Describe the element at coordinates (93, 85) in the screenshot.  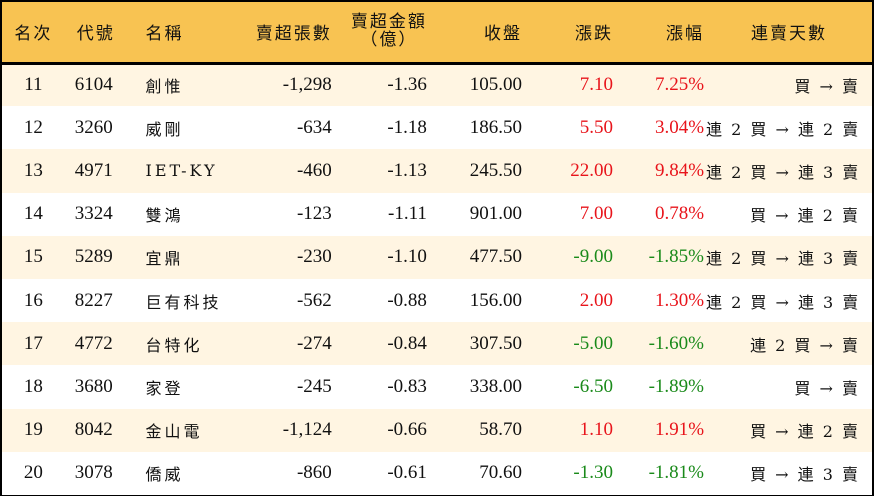
I see `code-cell: 6104` at that location.